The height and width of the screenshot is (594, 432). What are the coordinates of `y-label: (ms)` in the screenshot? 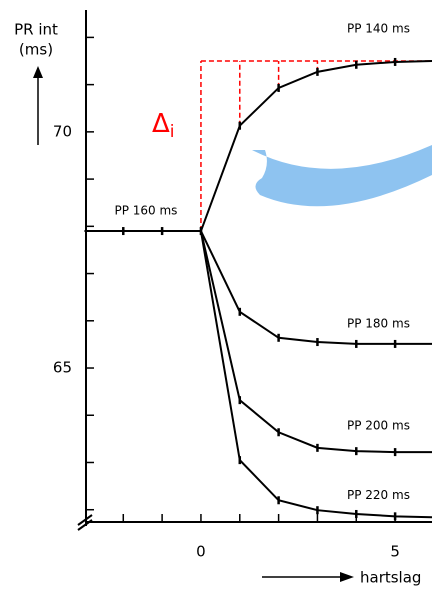 It's located at (36, 50).